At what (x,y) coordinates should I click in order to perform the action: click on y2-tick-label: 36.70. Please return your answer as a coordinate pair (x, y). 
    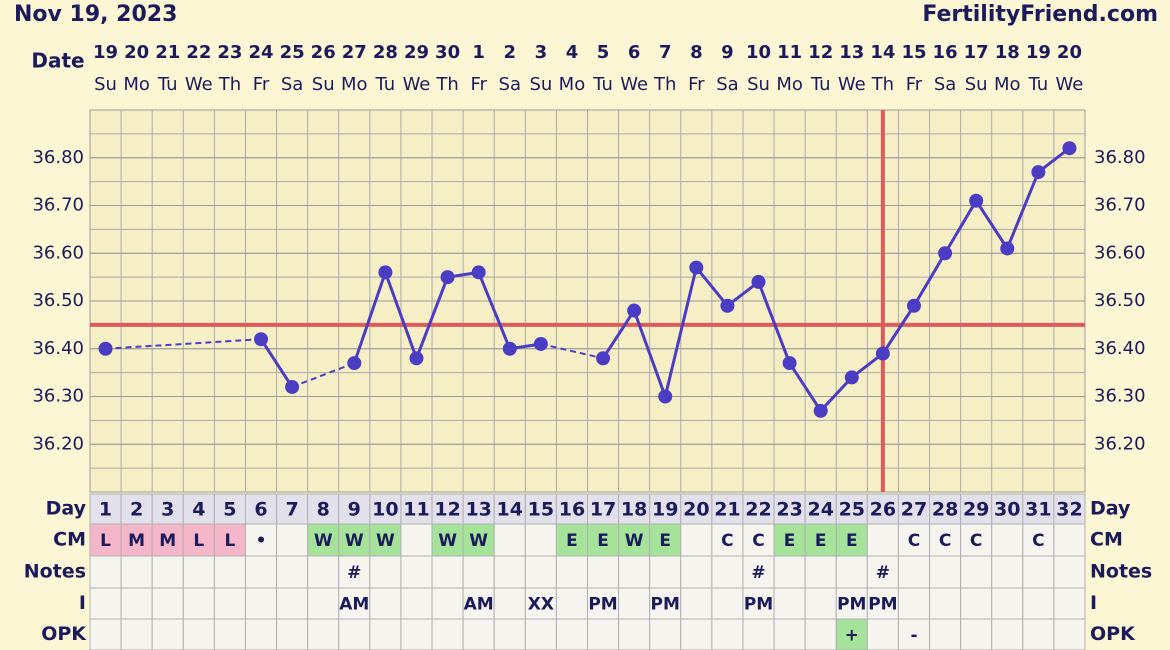
    Looking at the image, I should click on (1120, 205).